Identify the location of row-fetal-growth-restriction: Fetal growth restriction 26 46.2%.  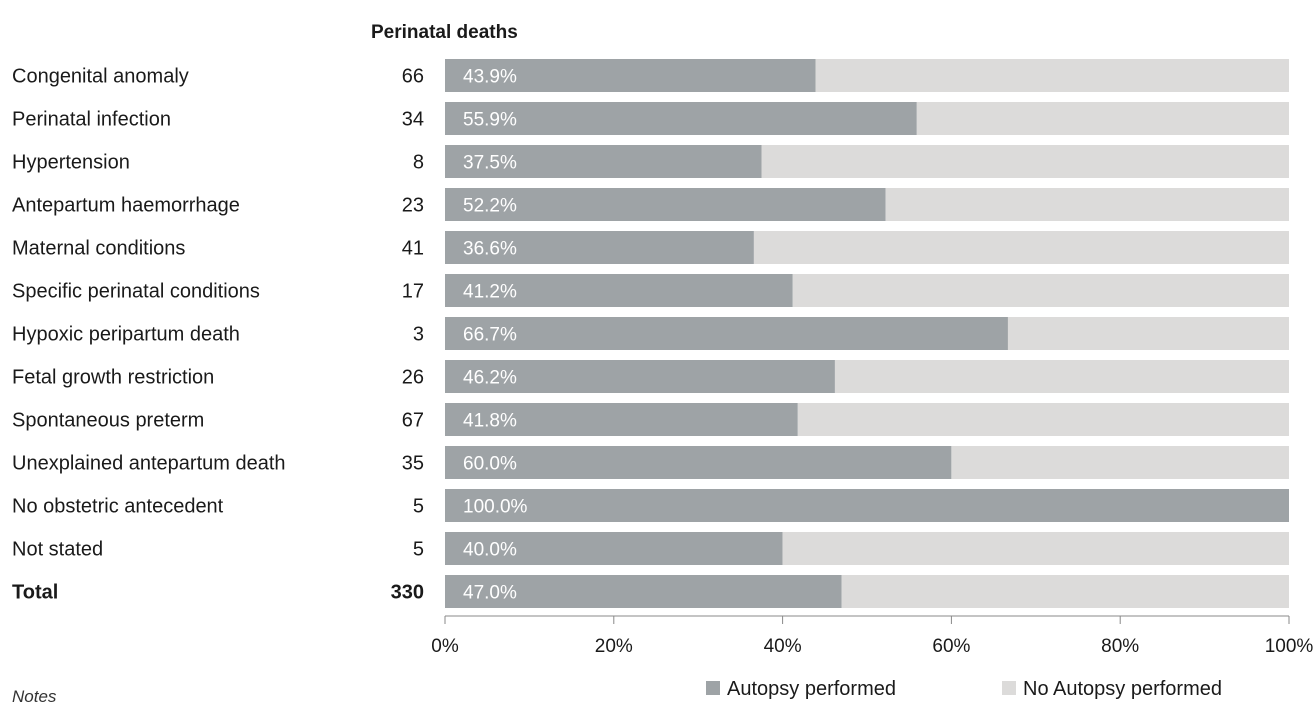
(650, 376).